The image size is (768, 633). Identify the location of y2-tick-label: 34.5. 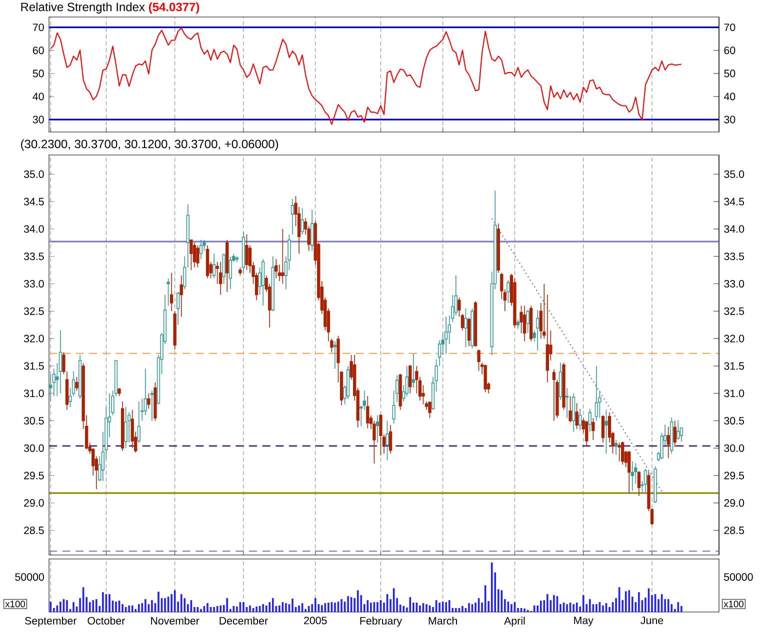
(734, 202).